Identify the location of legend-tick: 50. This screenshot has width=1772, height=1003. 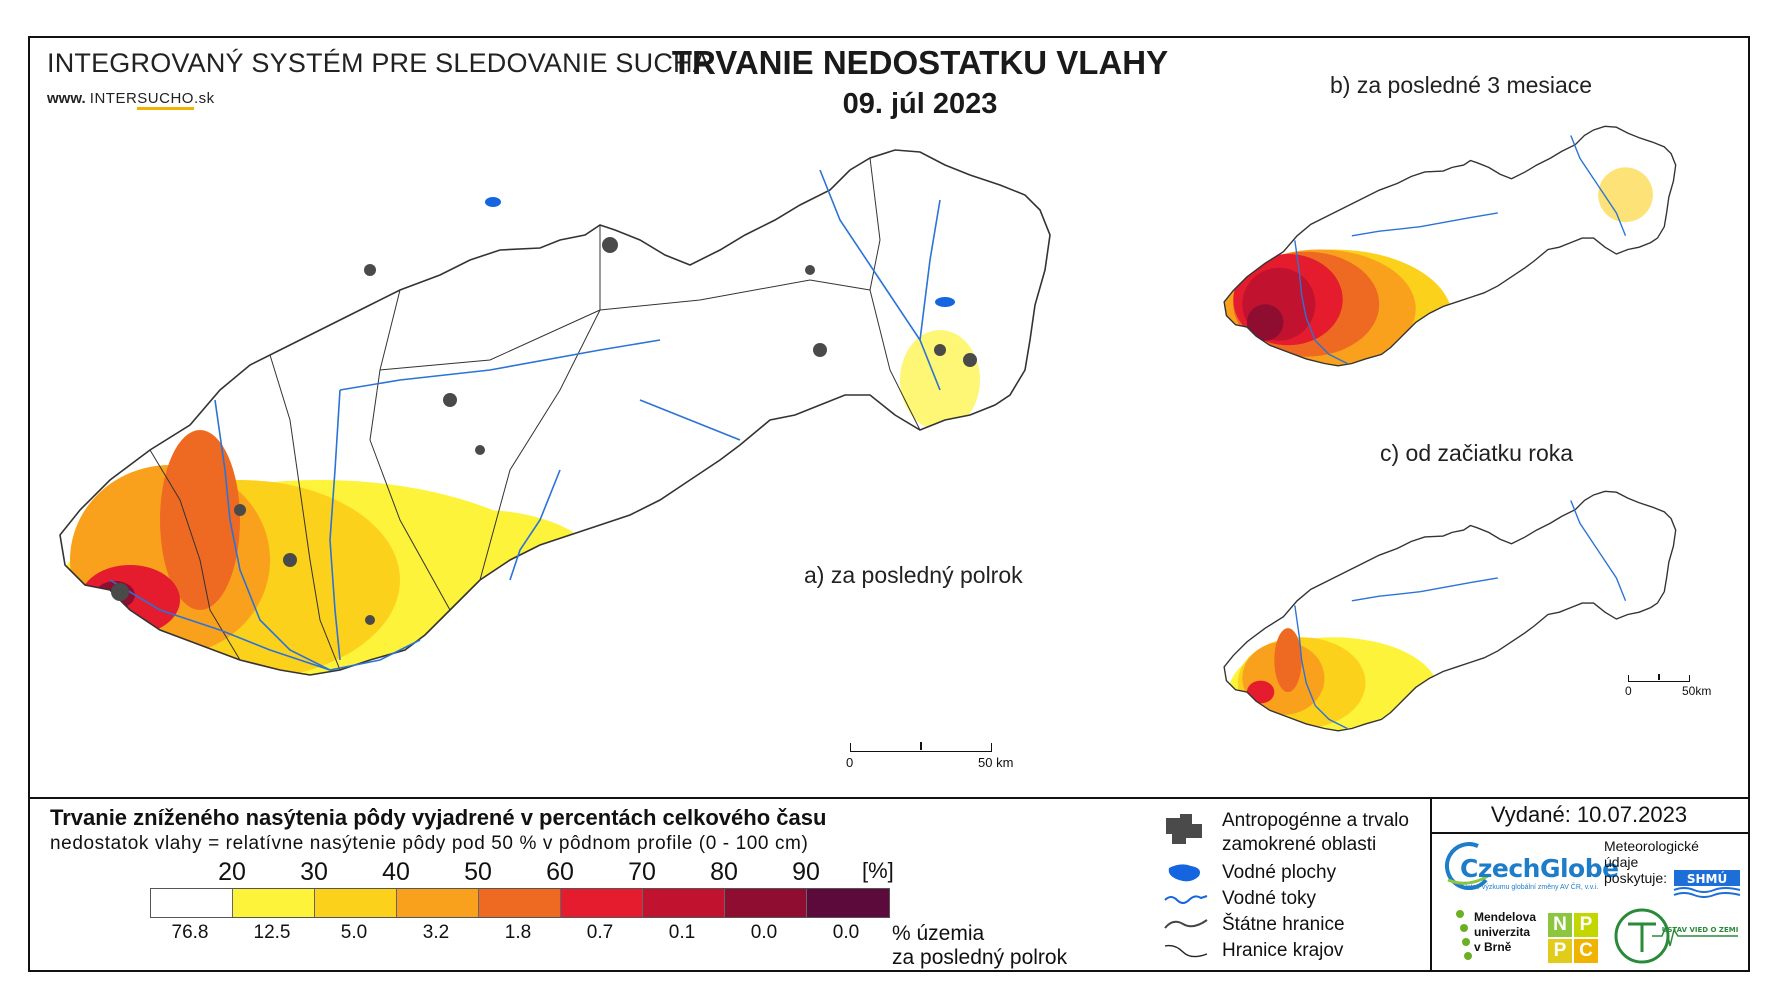
(478, 872).